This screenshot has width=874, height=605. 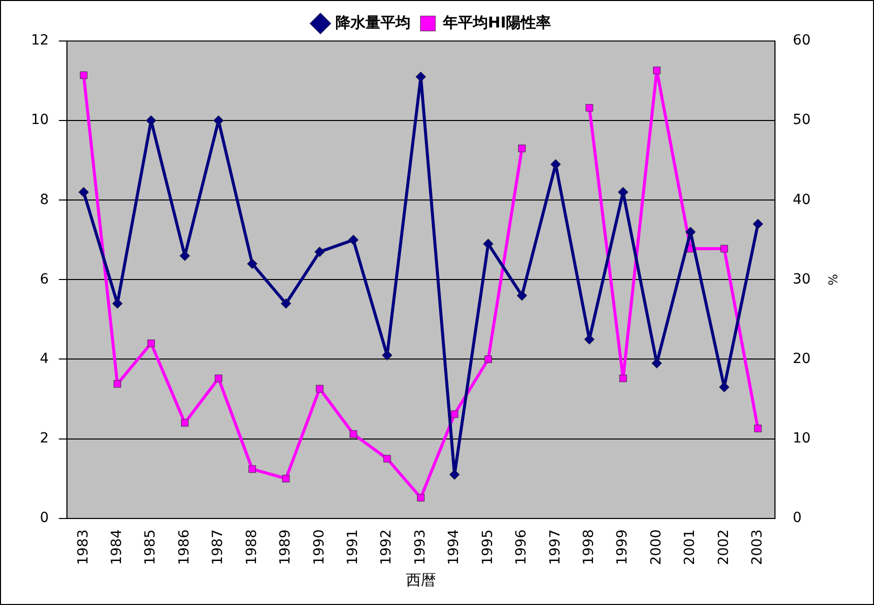 What do you see at coordinates (353, 547) in the screenshot?
I see `x-tick-label: 1991` at bounding box center [353, 547].